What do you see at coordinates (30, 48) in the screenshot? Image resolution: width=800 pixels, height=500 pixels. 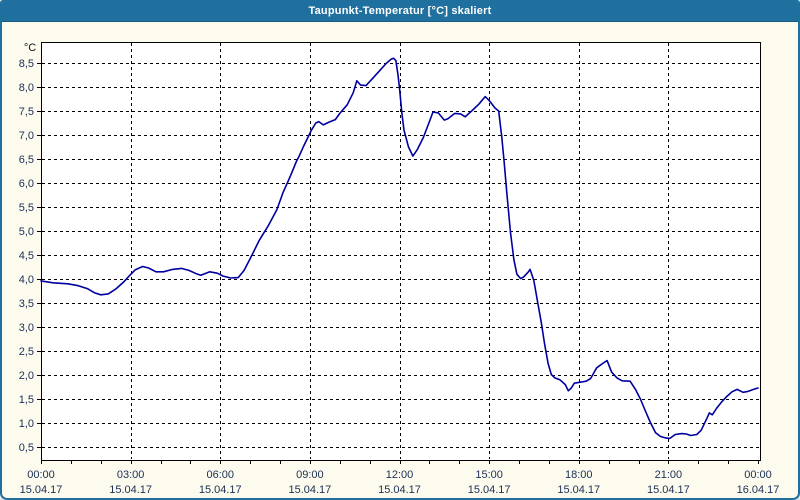 I see `y-axis-unit-label: °C` at bounding box center [30, 48].